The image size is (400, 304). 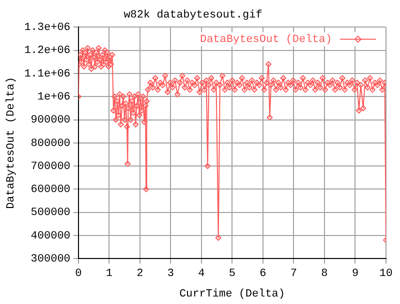 What do you see at coordinates (263, 274) in the screenshot?
I see `x-tick-label: 6` at bounding box center [263, 274].